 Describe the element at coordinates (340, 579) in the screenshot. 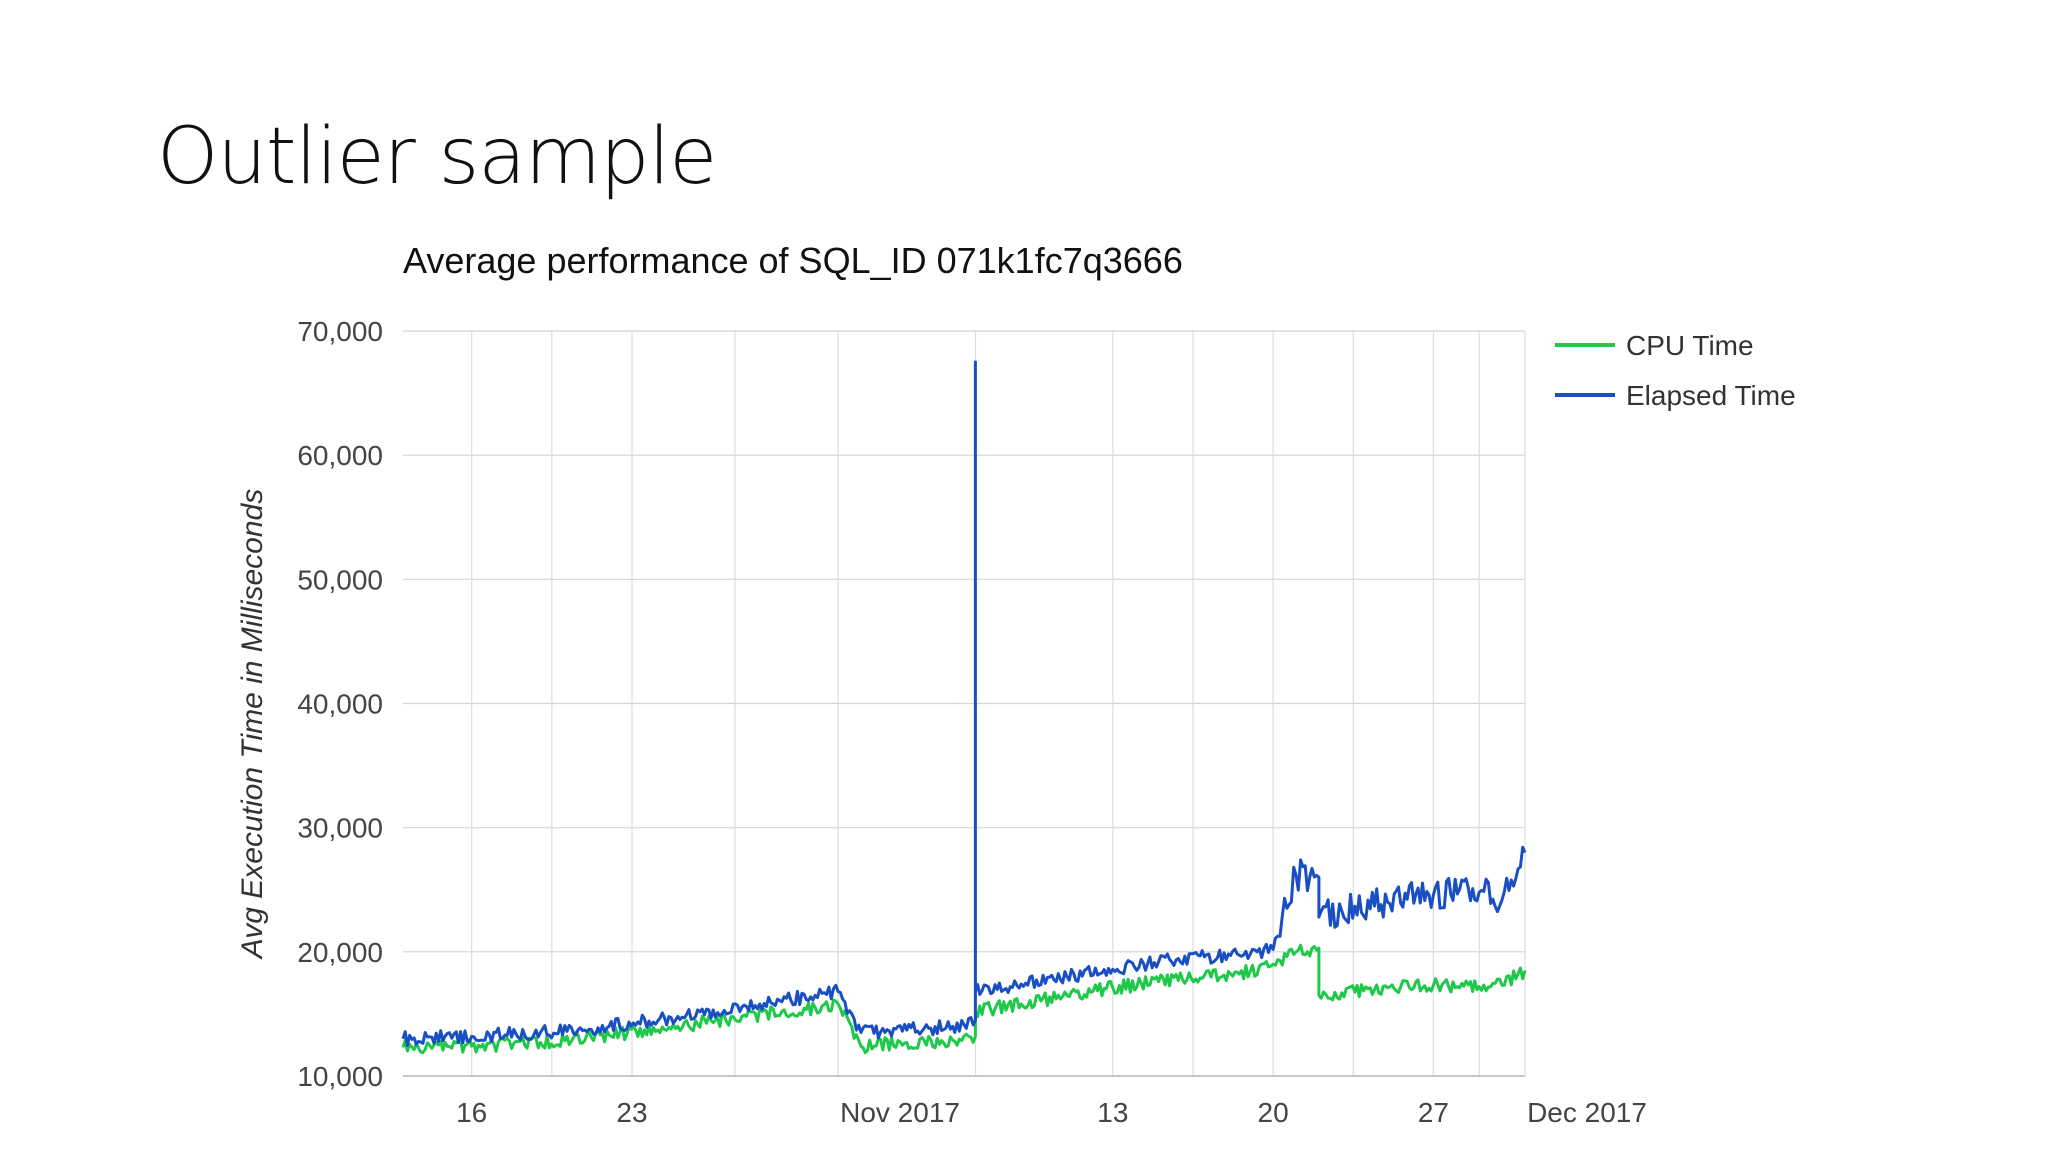

I see `y-tick-label: 50,000` at that location.